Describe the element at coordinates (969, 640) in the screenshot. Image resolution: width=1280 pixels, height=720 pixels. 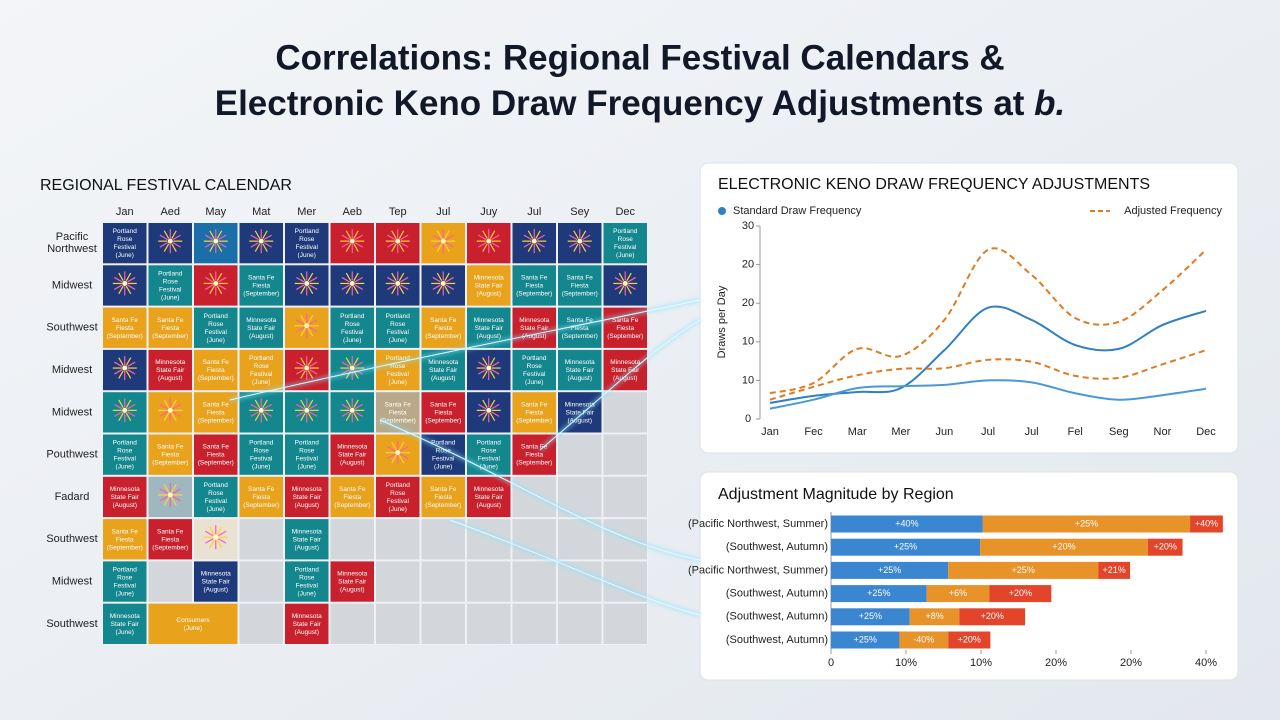
I see `bar-segment` at that location.